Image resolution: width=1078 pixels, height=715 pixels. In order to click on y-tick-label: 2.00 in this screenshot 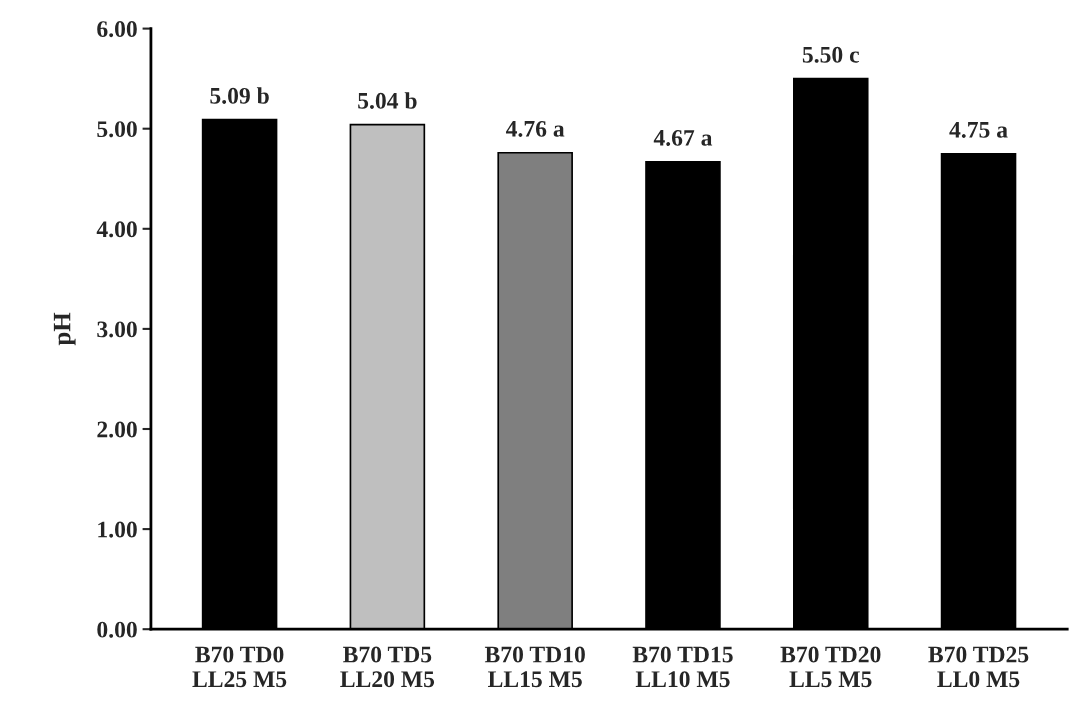, I will do `click(117, 429)`.